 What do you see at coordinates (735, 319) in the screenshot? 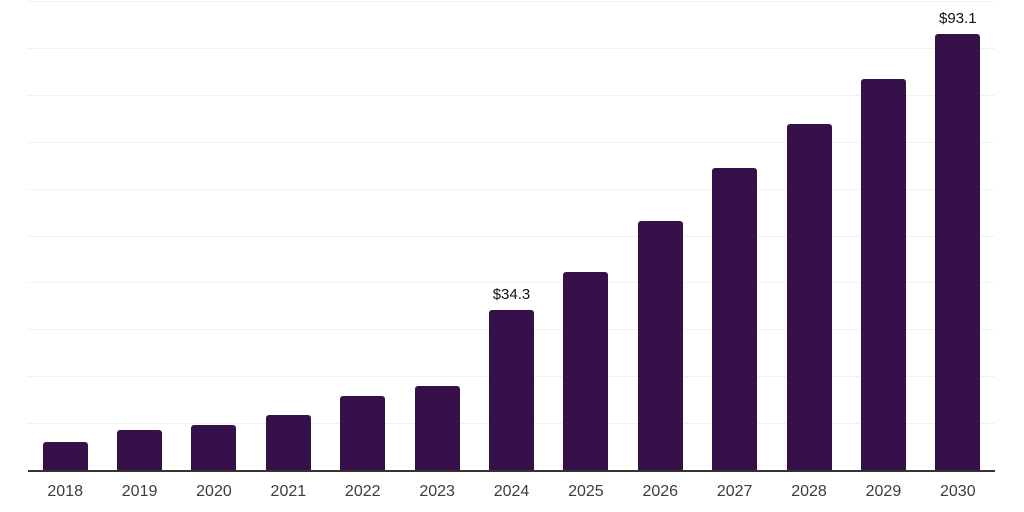
I see `bar-2027` at bounding box center [735, 319].